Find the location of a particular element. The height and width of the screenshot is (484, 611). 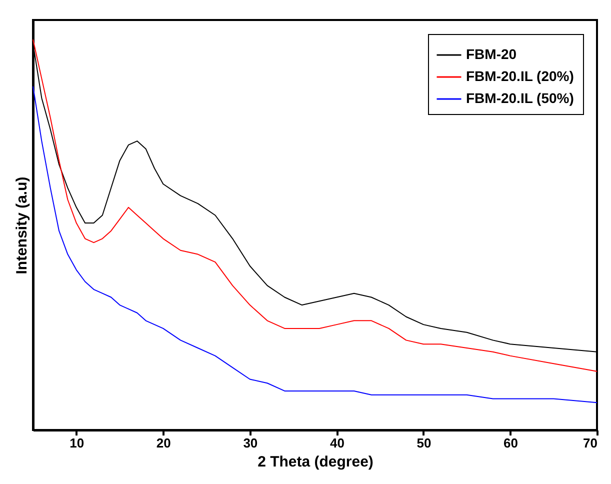

x-tick-label: 40 is located at coordinates (337, 443).